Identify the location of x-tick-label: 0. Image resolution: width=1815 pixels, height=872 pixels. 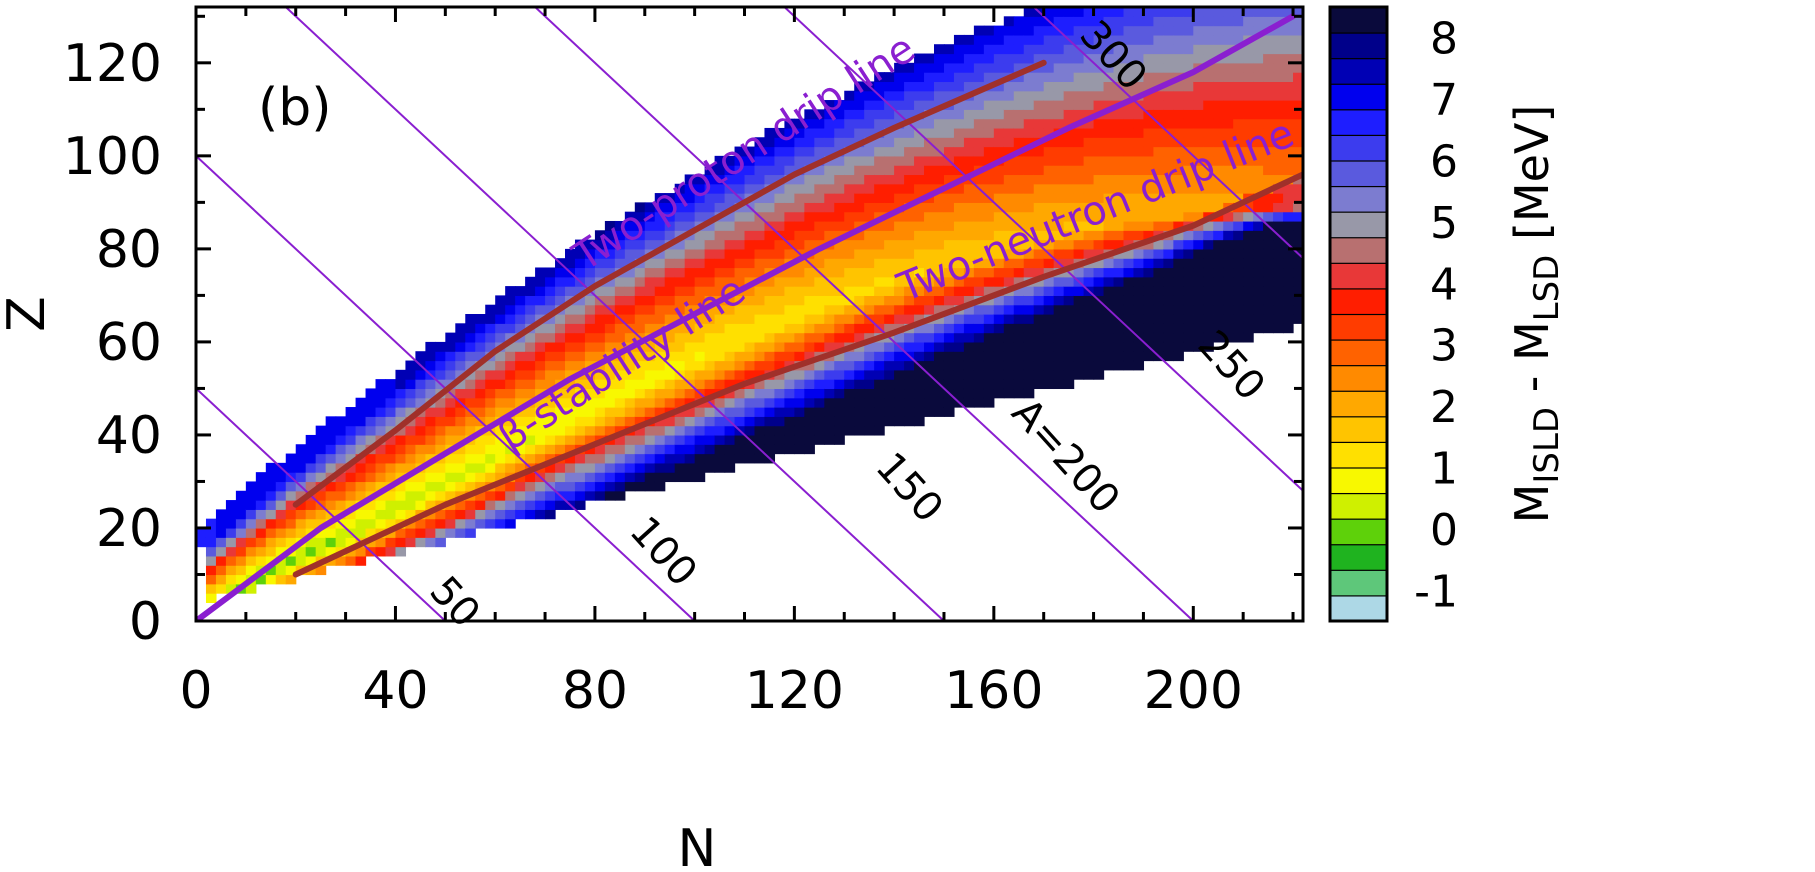
(195, 691).